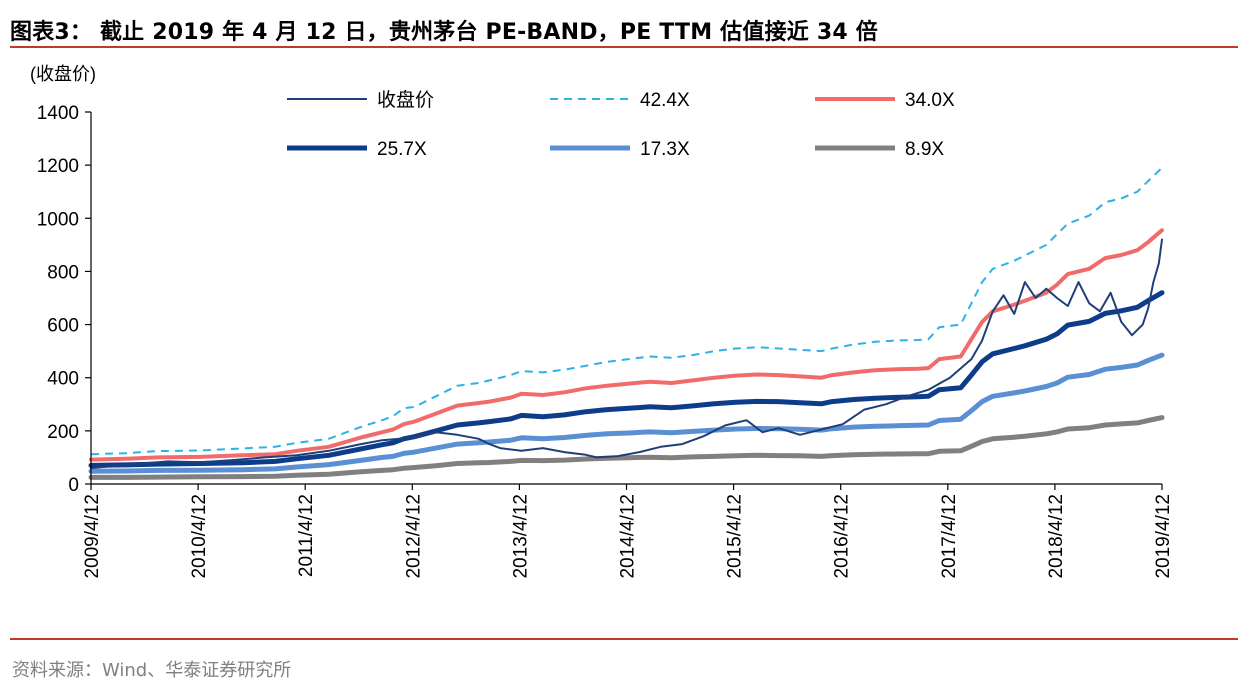 This screenshot has height=690, width=1246. What do you see at coordinates (92, 536) in the screenshot?
I see `x-tick-label: 2009/4/12` at bounding box center [92, 536].